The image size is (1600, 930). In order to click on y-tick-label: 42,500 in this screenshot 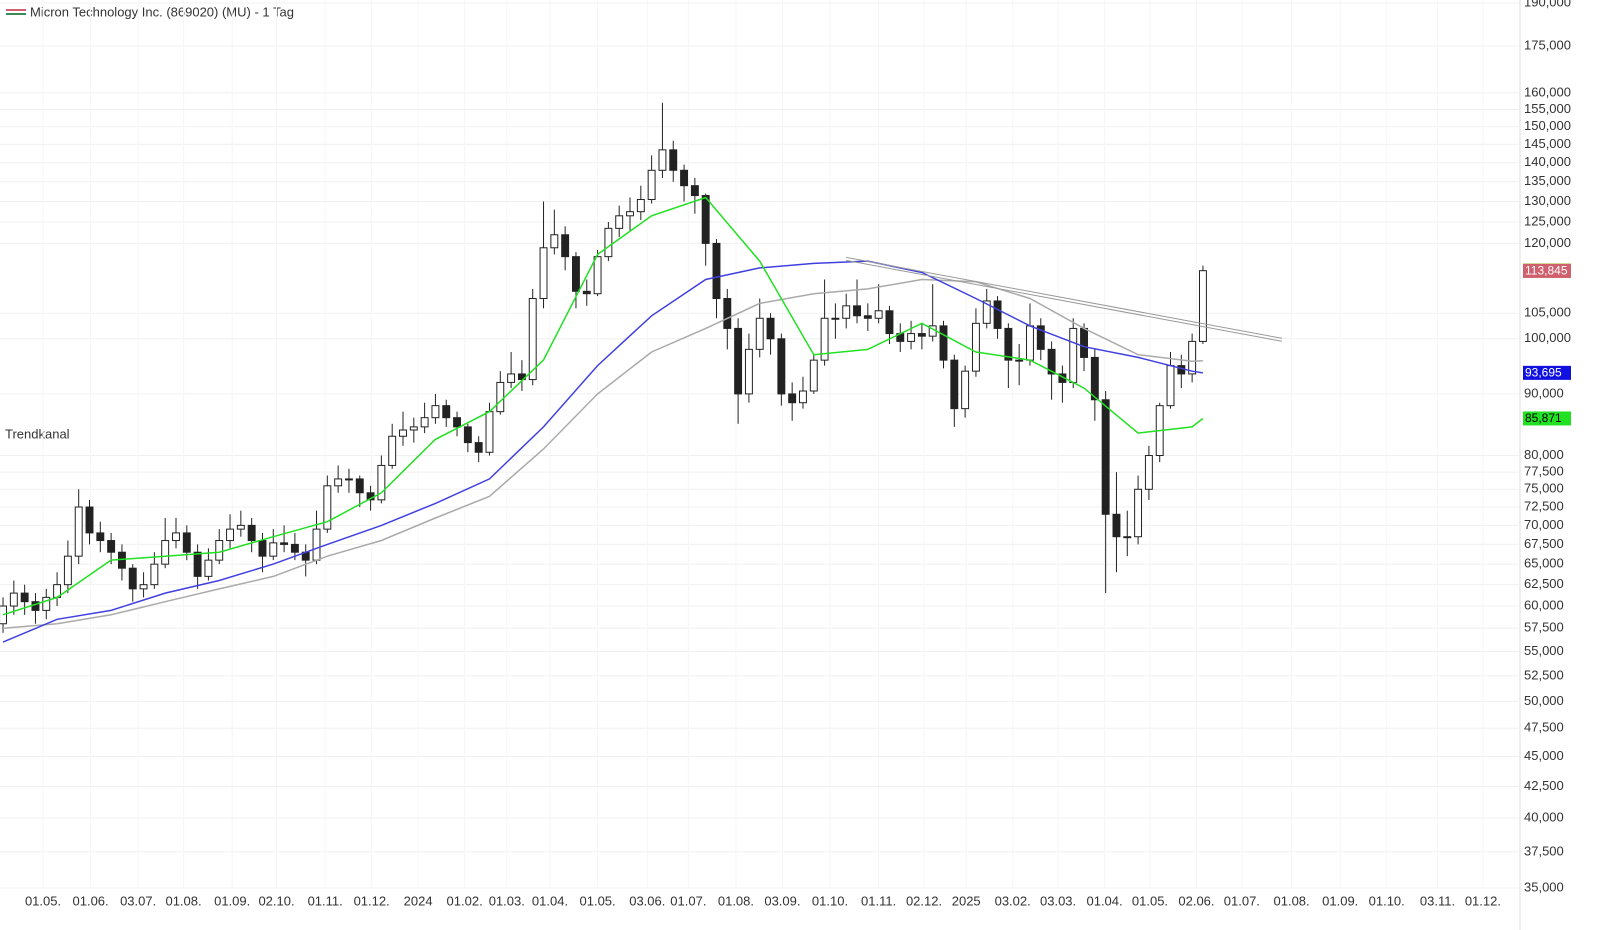, I will do `click(1544, 785)`.